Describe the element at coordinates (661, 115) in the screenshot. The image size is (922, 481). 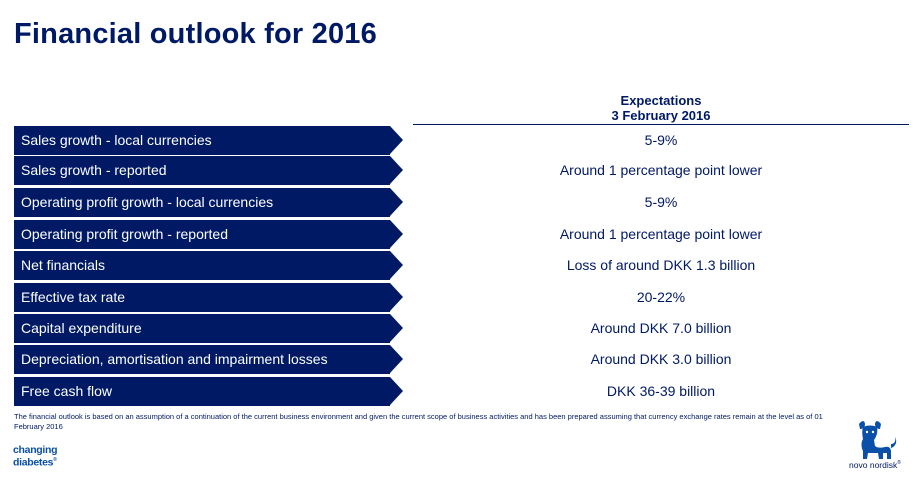
I see `expectations-header-date: 3 February 2016` at that location.